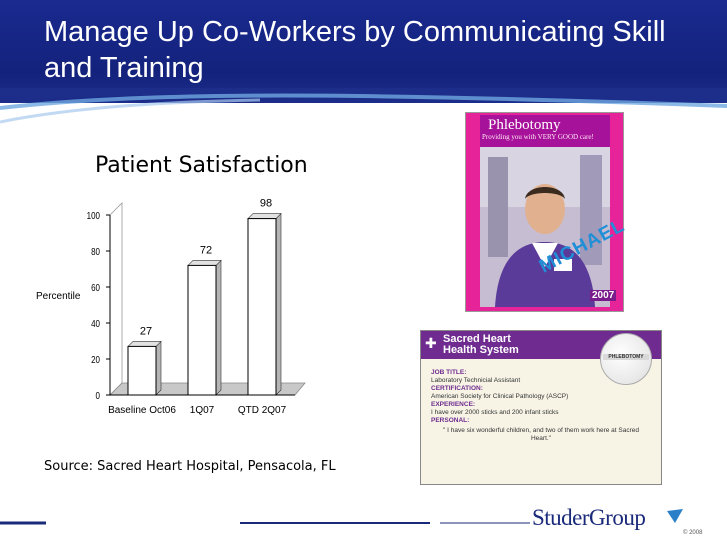 The width and height of the screenshot is (727, 540). I want to click on y-axis-label: Percentile, so click(58, 296).